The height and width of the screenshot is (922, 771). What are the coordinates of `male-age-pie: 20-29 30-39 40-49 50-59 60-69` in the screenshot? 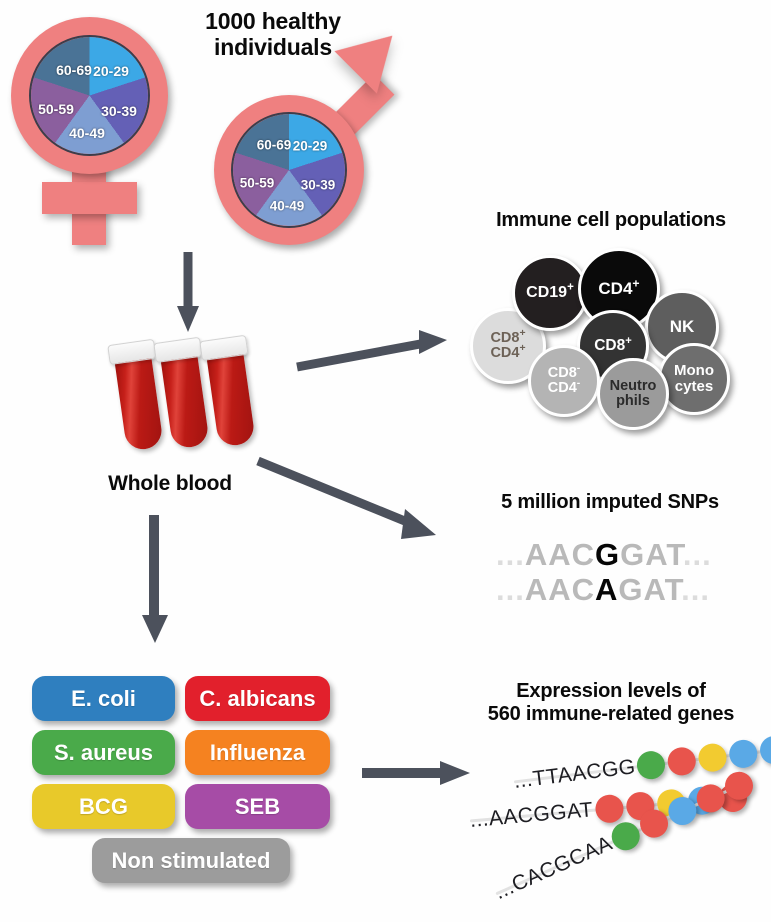 It's located at (289, 170).